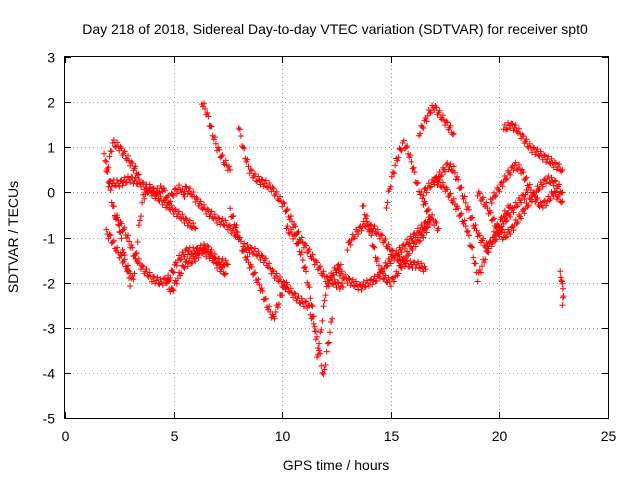  I want to click on series-arc-b, so click(122, 158).